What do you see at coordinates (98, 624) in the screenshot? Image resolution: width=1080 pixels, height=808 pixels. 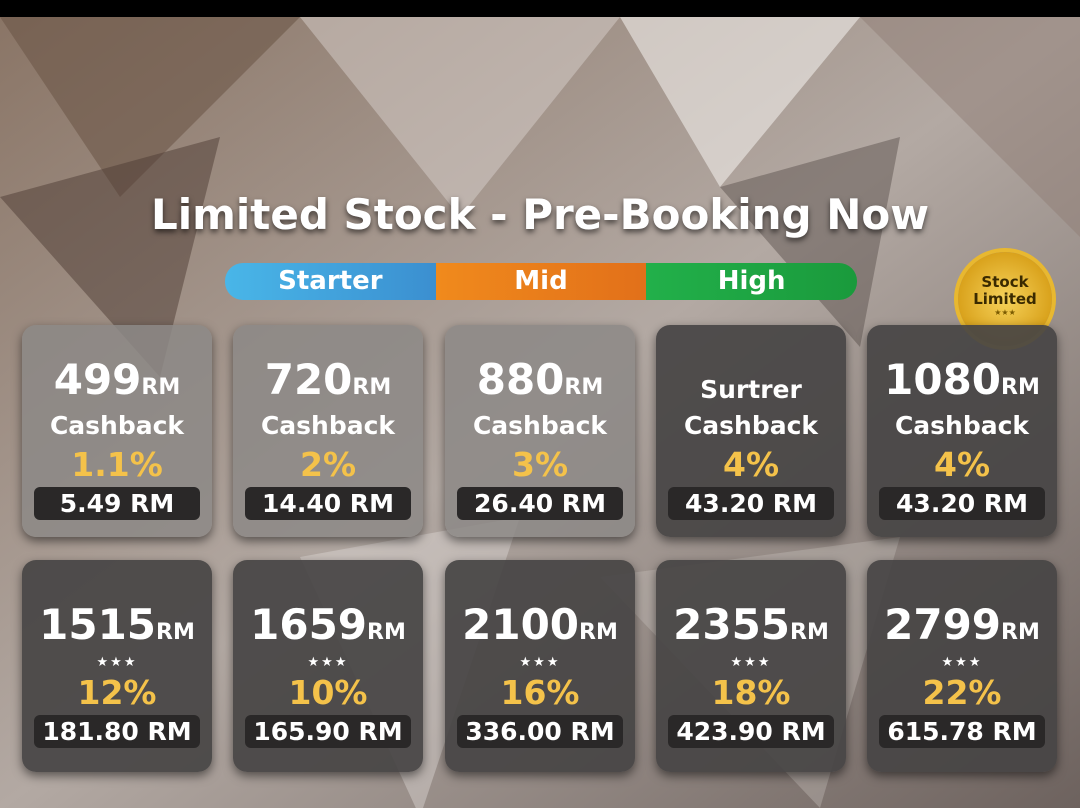 I see `price-value: 1515` at bounding box center [98, 624].